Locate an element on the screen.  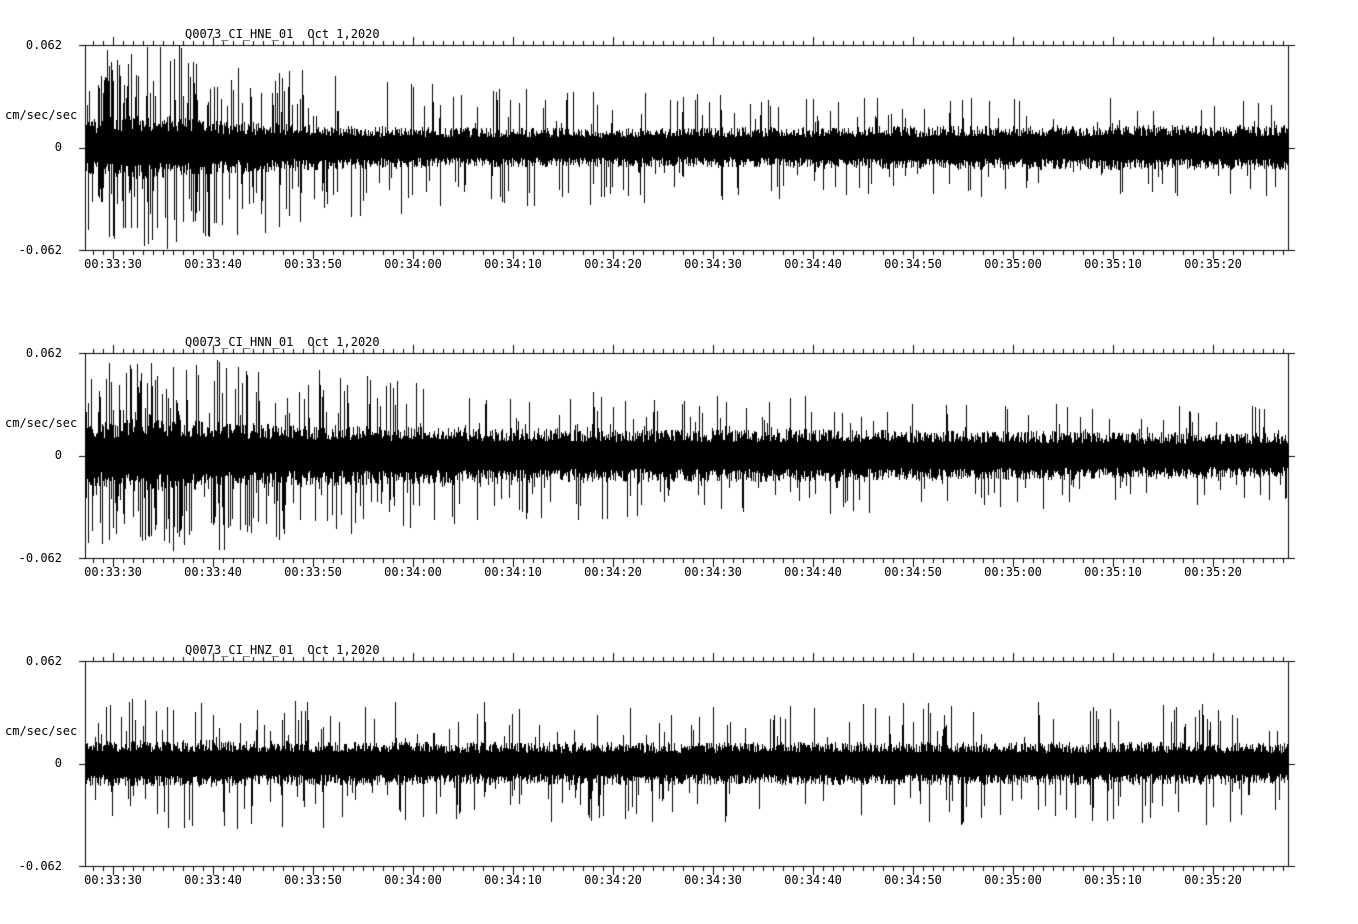
trace-id: Q0073_CI_HNZ_01 is located at coordinates (239, 650).